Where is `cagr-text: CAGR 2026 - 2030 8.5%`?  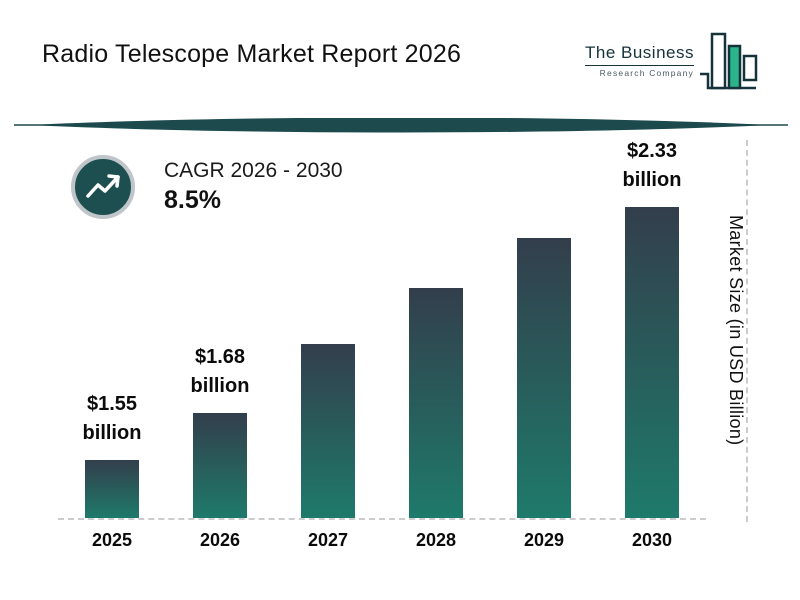 cagr-text: CAGR 2026 - 2030 8.5% is located at coordinates (253, 187).